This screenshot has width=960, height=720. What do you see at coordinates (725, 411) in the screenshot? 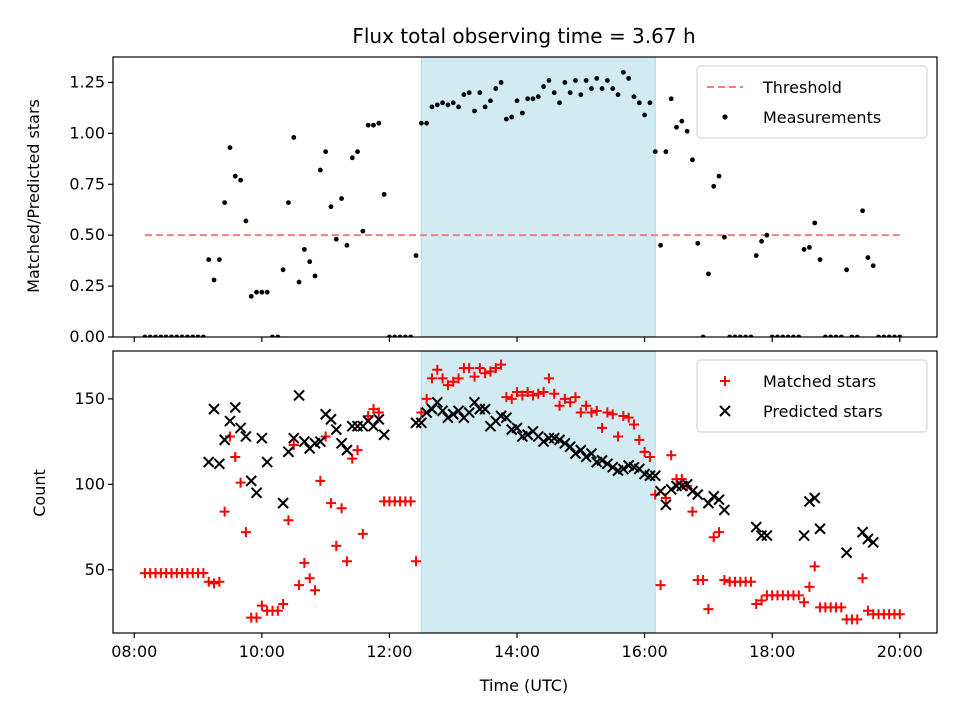
I see `legend-swatch-predicted-stars` at bounding box center [725, 411].